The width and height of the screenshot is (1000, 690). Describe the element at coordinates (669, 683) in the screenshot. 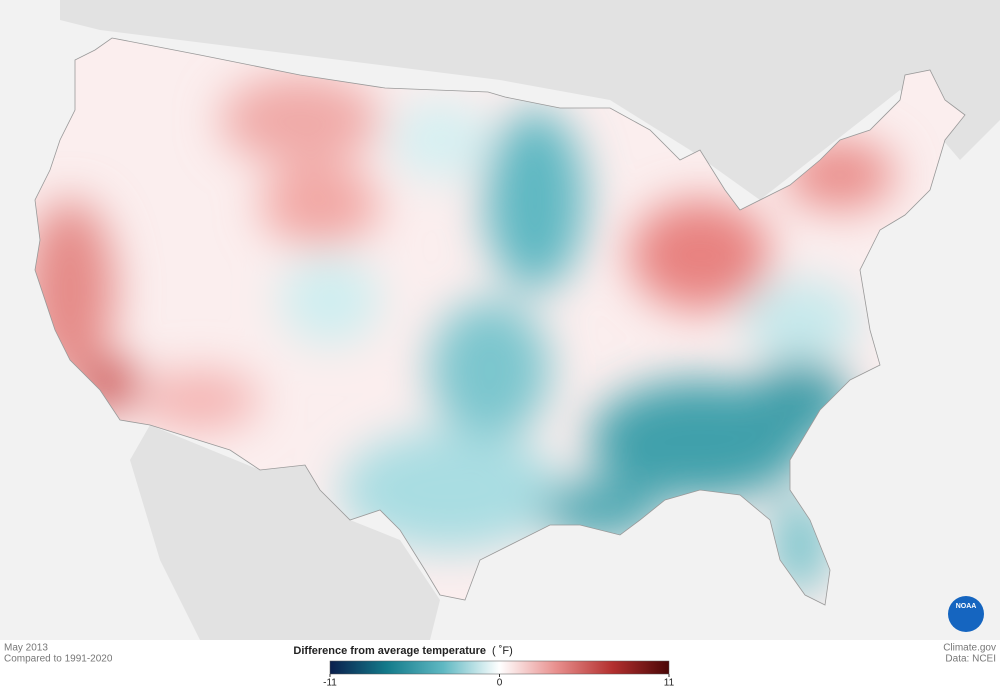

I see `colorbar-tick-label: 11` at that location.